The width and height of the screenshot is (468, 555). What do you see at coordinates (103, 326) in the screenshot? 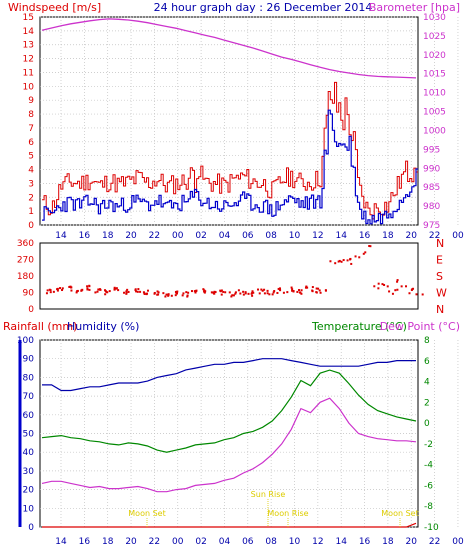
I see `humidity-axis-title: Humidity (%)` at bounding box center [103, 326].